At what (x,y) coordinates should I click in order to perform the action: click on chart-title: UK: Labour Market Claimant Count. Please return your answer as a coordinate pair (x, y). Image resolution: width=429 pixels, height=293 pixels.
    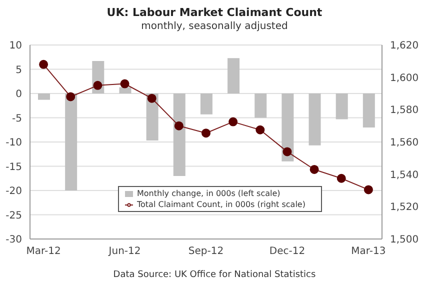
    Looking at the image, I should click on (215, 12).